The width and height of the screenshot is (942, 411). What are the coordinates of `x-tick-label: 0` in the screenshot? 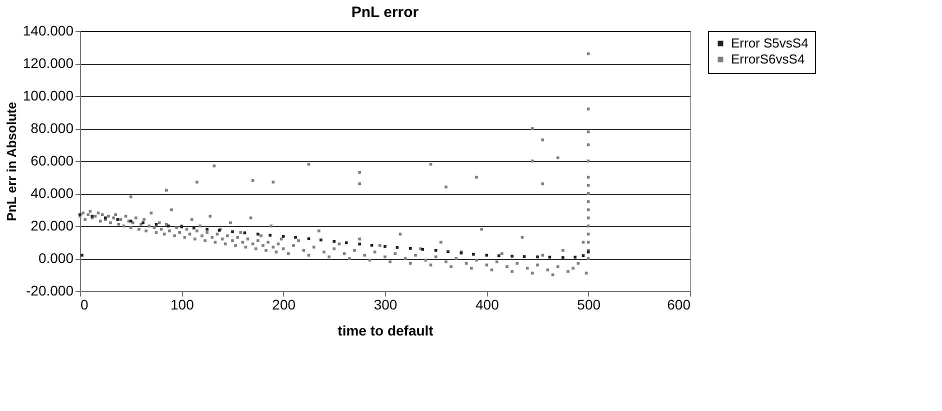 It's located at (84, 304).